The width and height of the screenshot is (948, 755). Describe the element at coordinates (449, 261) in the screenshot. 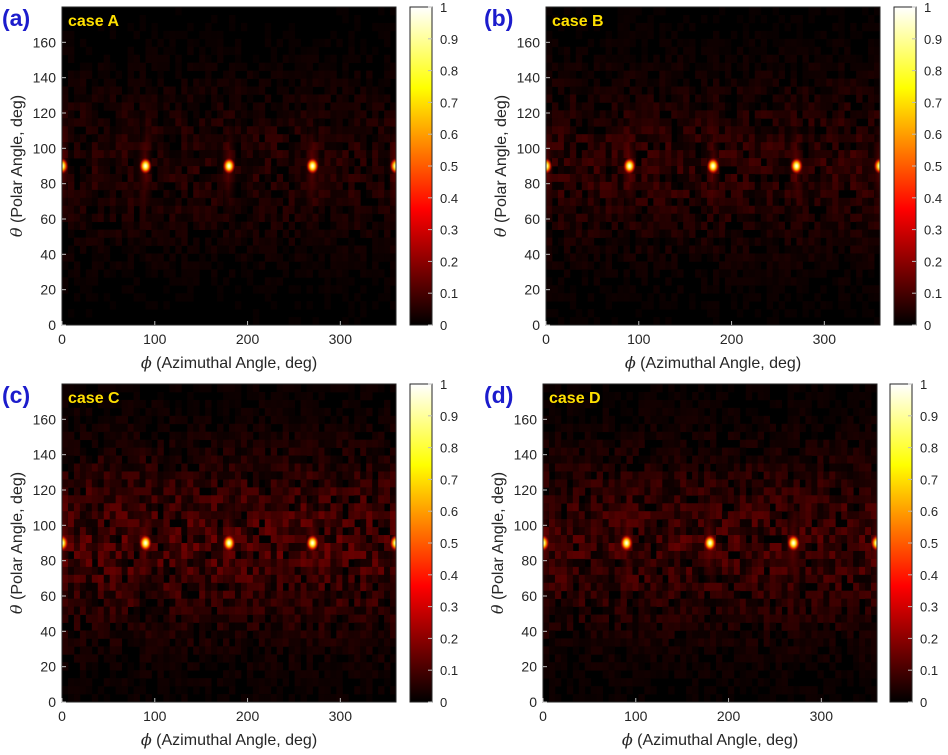

I see `colorbar-tick-label: 0.2` at that location.